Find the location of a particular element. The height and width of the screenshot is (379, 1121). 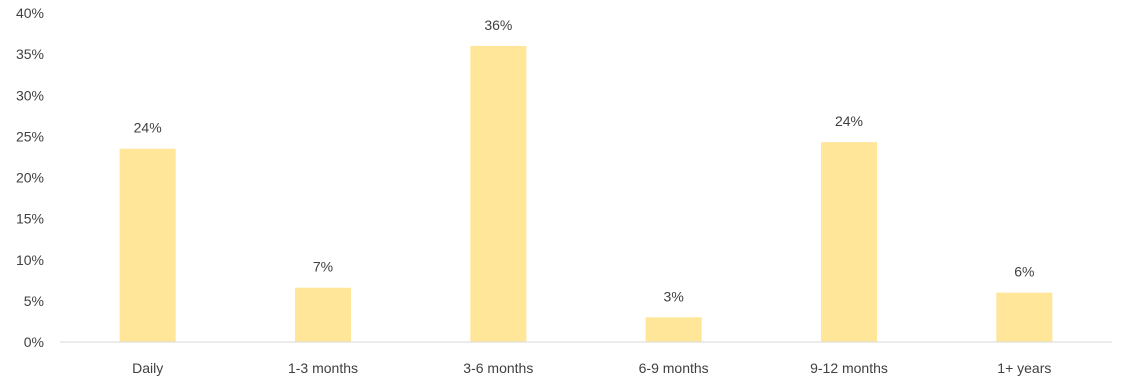

x-tick-label: 9-12 months is located at coordinates (849, 368).